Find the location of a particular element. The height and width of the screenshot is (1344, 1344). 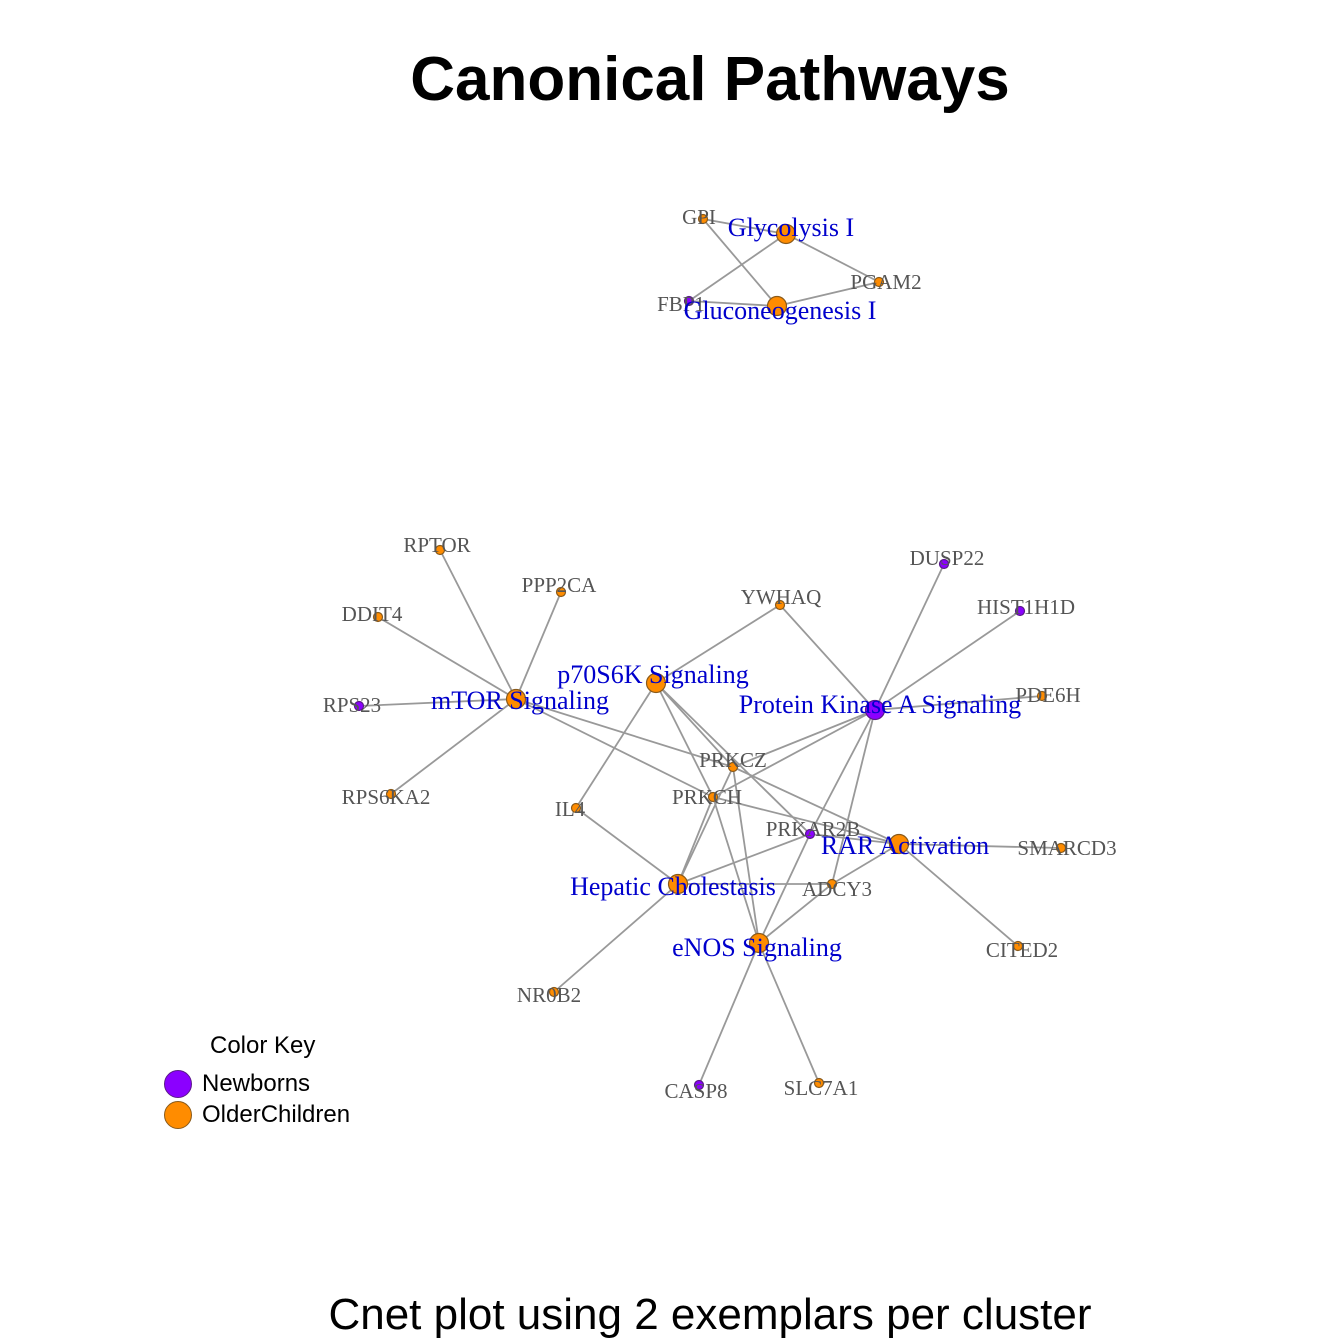

pathway-label-mtor: mTOR Signaling is located at coordinates (520, 700).